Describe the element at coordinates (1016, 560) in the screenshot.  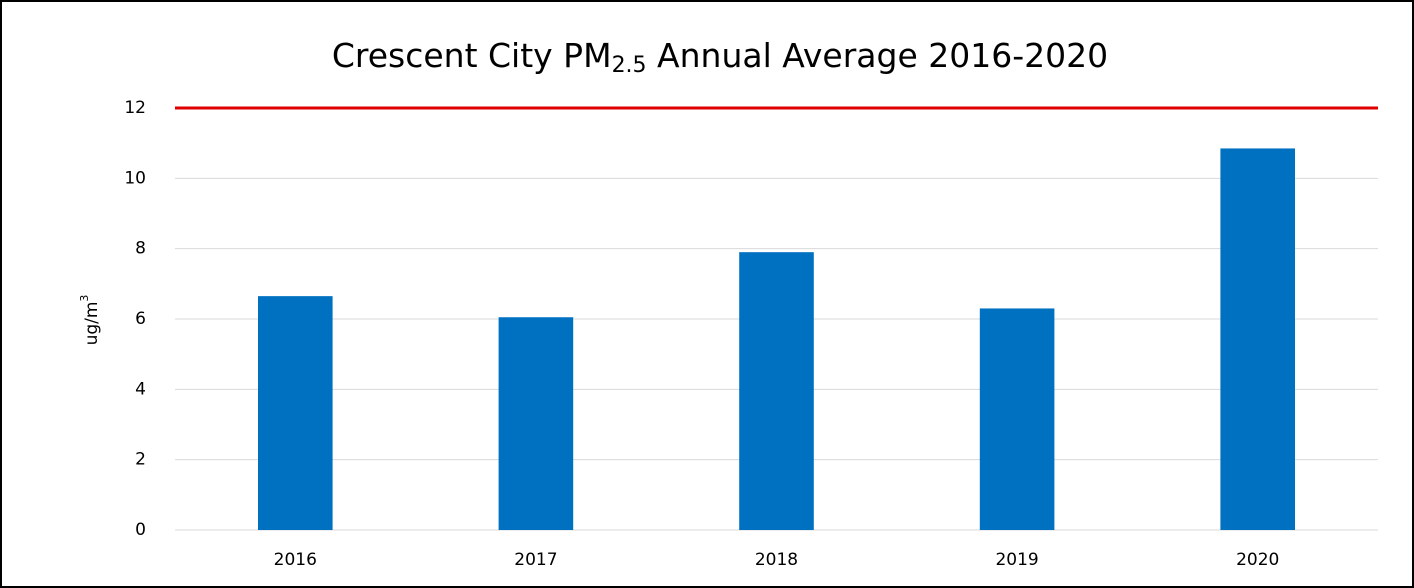
I see `x-tick-label: 2019` at that location.